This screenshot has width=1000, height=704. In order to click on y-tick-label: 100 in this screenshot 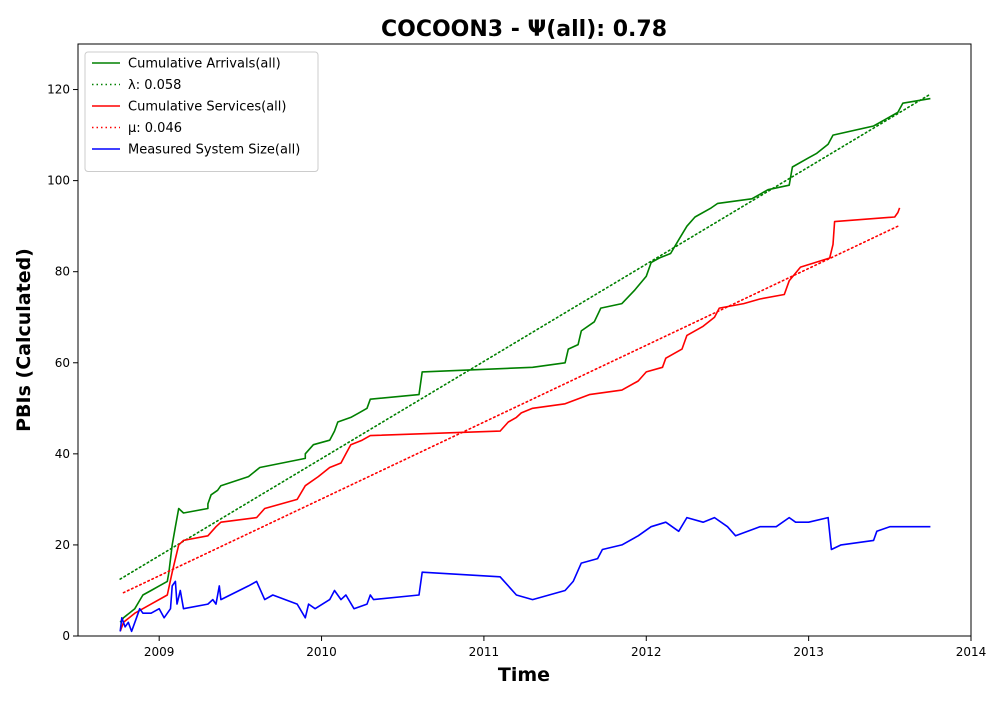, I will do `click(58, 181)`.